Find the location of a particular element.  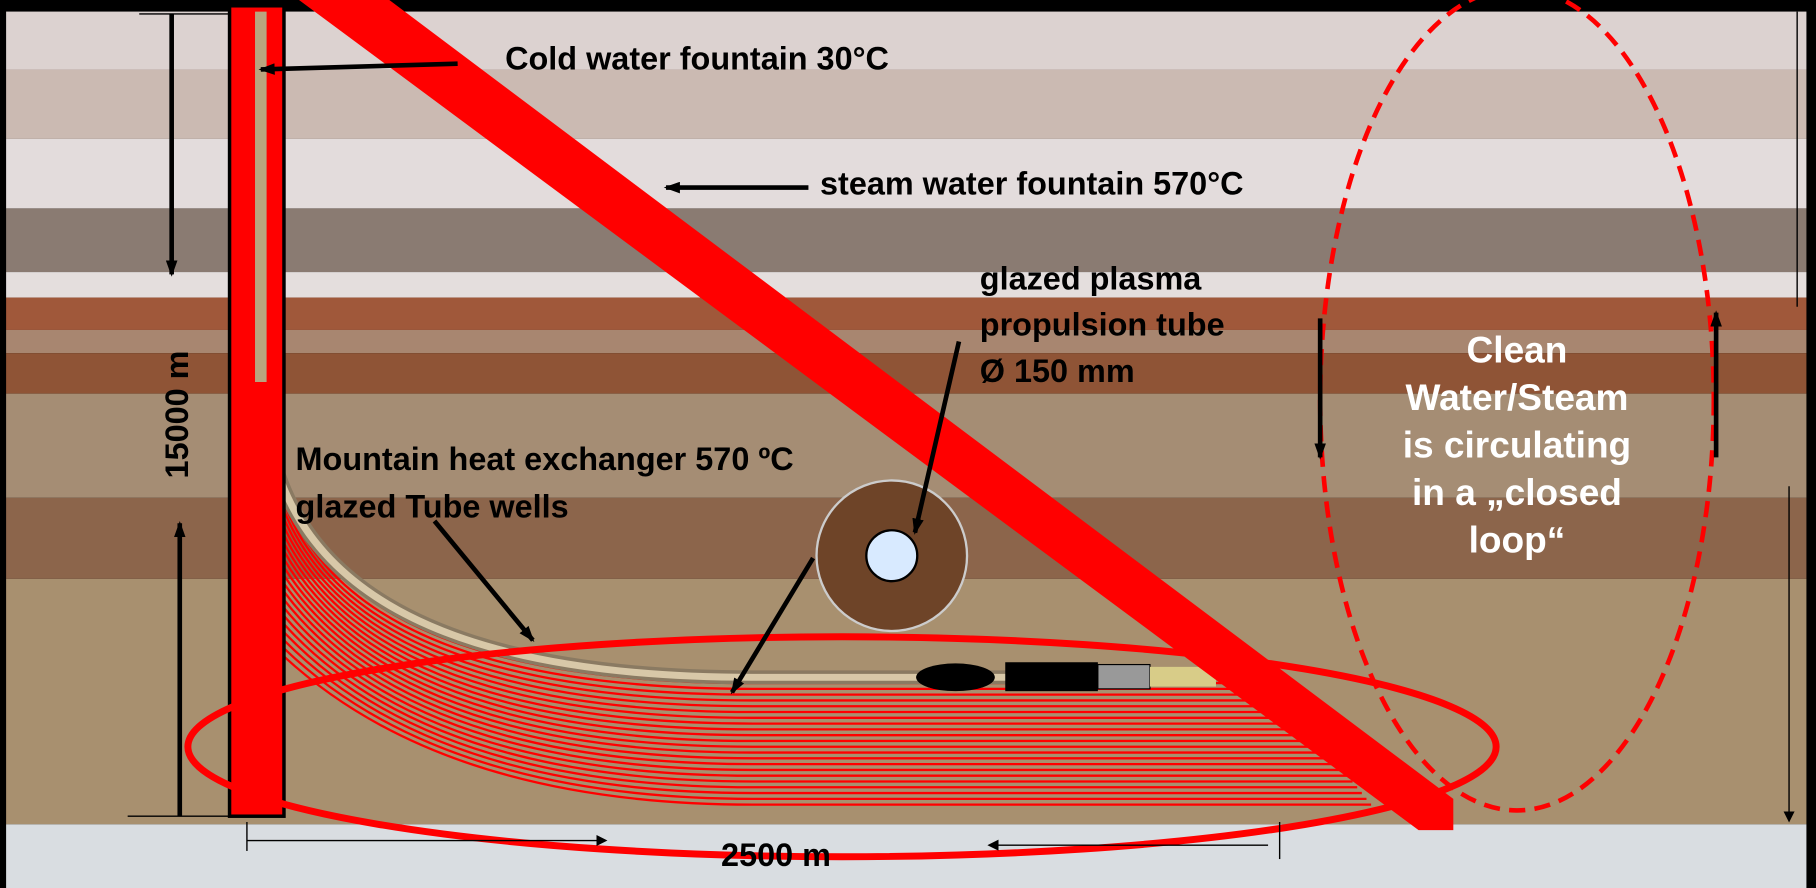

width-label: 2500 m is located at coordinates (776, 855).